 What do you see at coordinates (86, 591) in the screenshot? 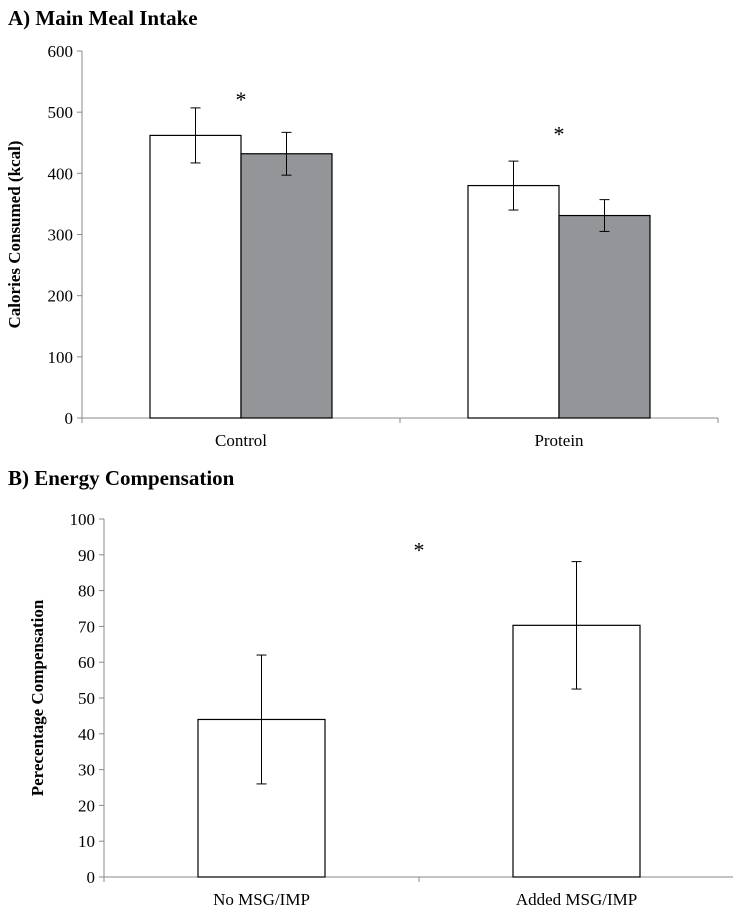
I see `y-tick-label: 80` at bounding box center [86, 591].